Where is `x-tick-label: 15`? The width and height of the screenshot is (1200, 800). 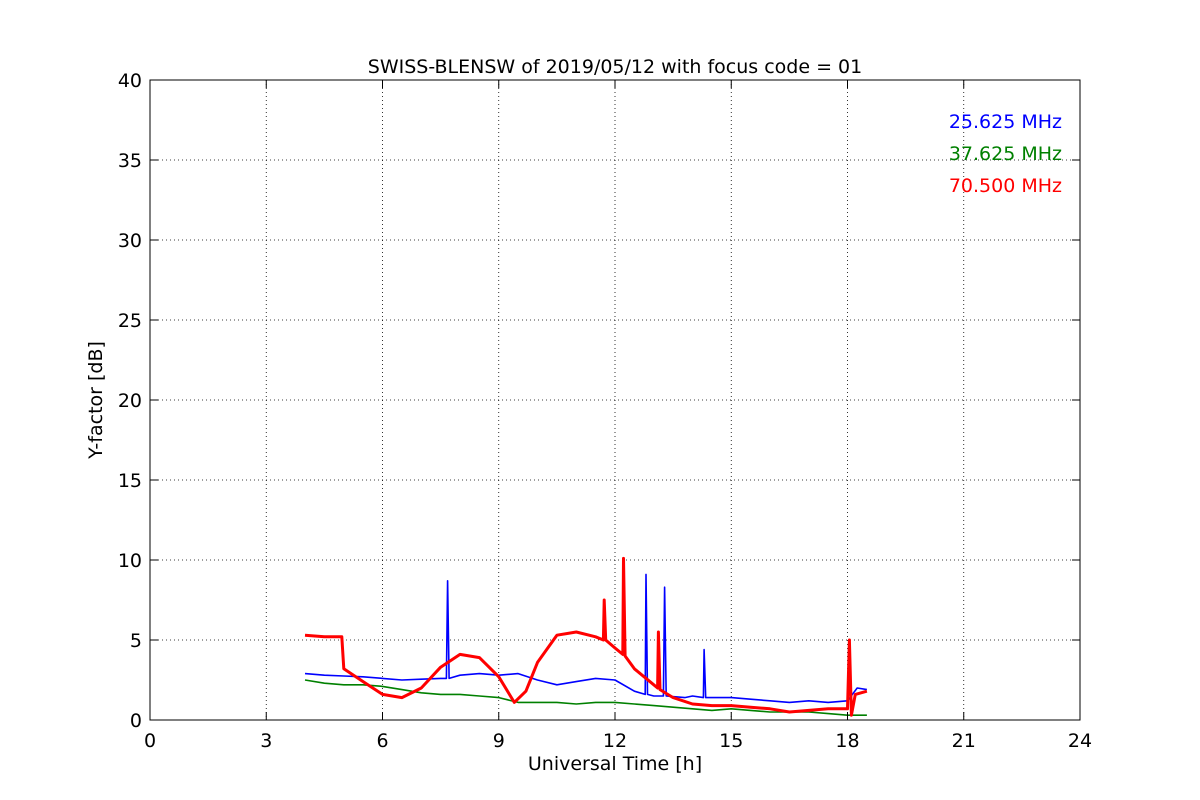
x-tick-label: 15 is located at coordinates (731, 741).